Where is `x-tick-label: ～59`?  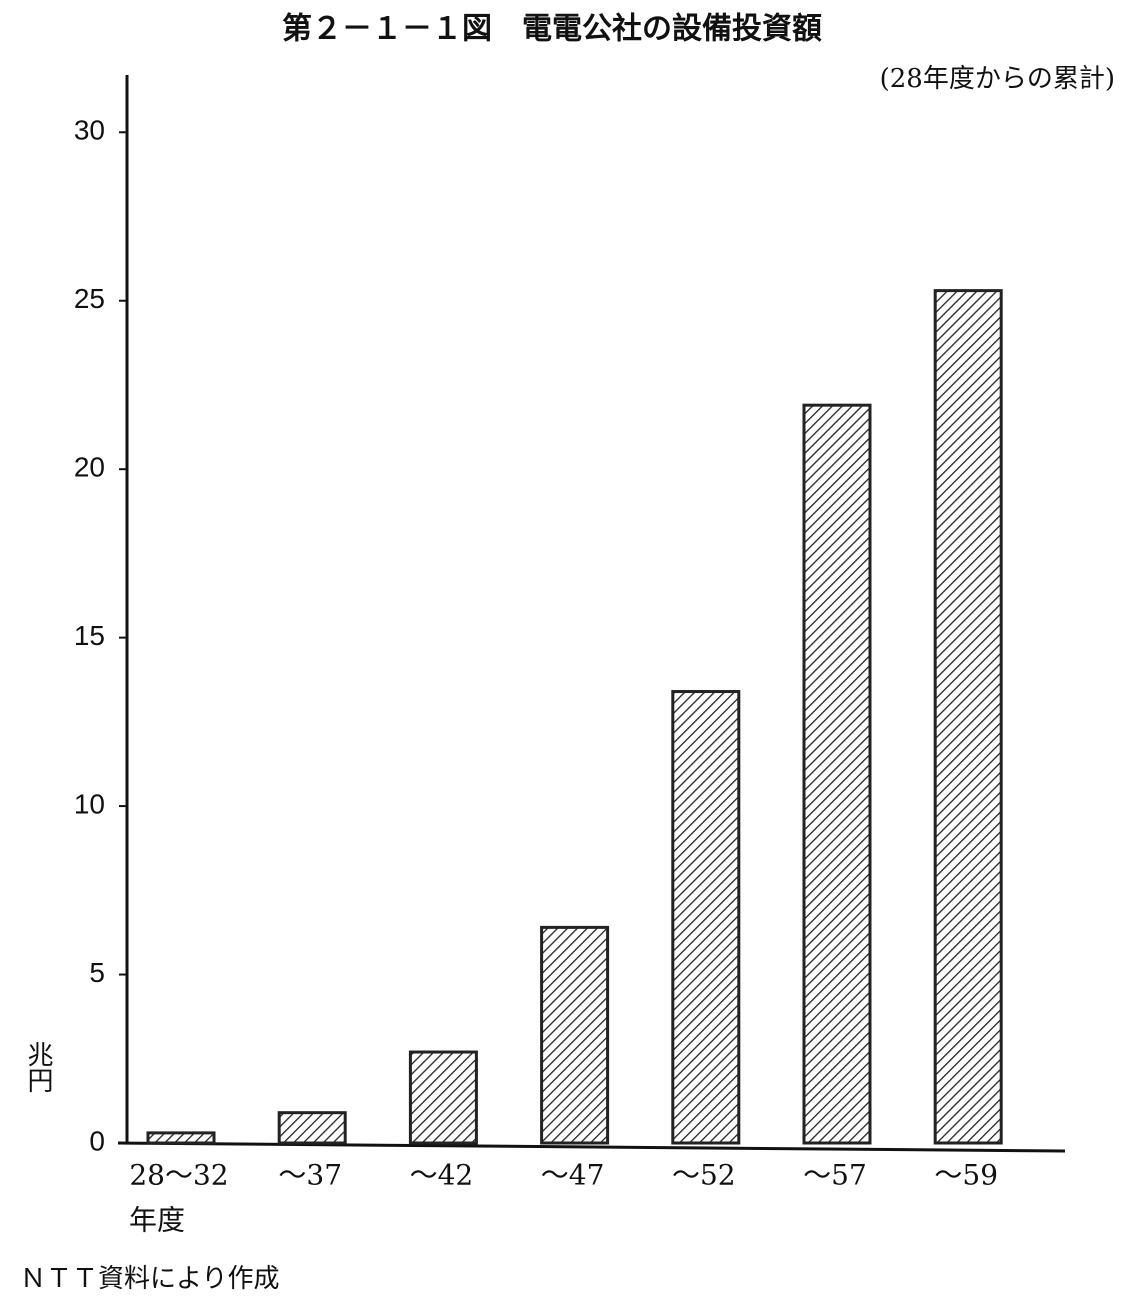 x-tick-label: ～59 is located at coordinates (966, 1175).